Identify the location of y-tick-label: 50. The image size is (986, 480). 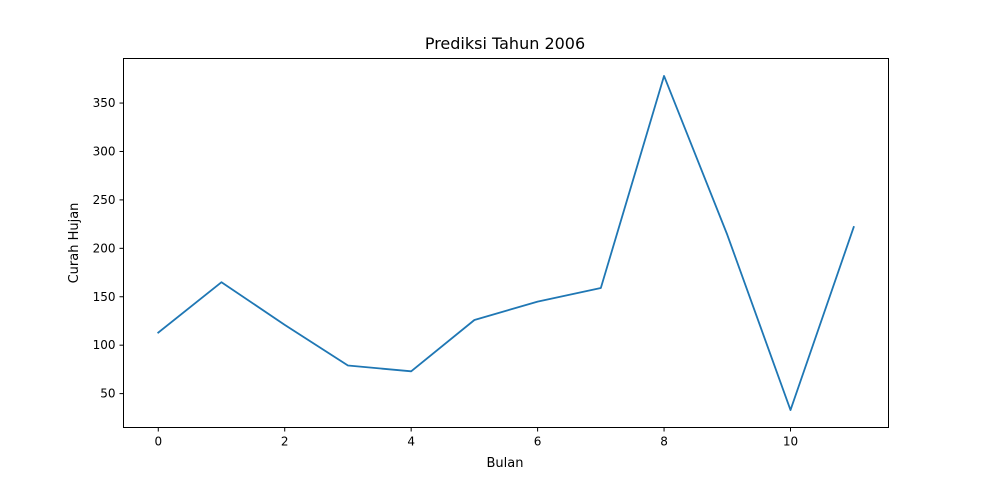
(107, 394).